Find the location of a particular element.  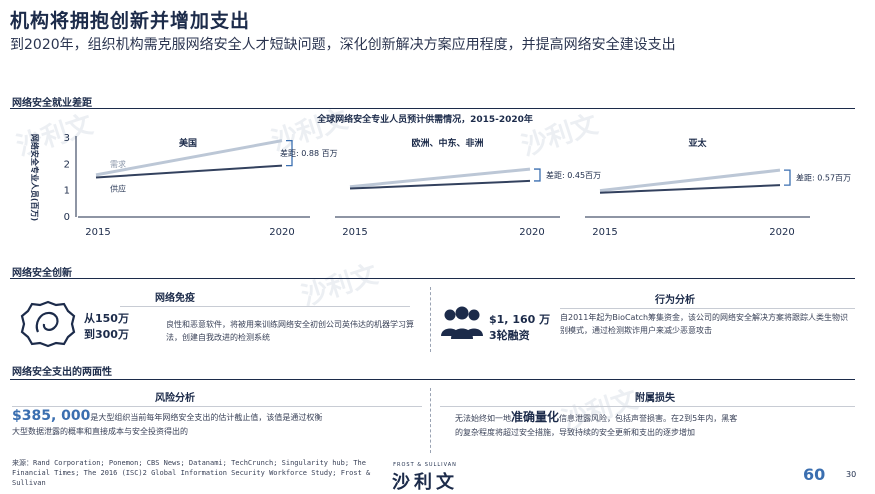

watermark: 沙利文 is located at coordinates (340, 286).